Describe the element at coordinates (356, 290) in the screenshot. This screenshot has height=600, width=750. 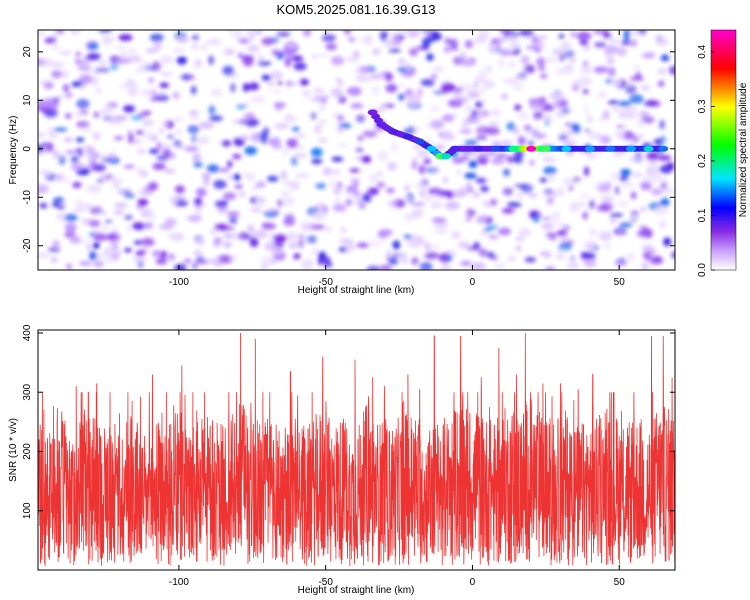
I see `spectrogram-x-label: Height of straight line (km)` at that location.